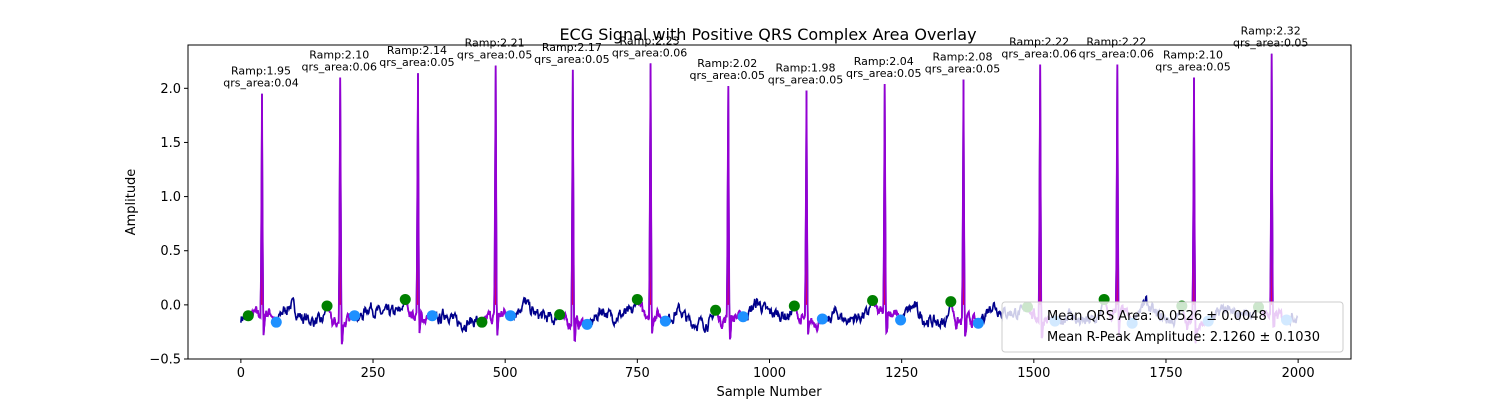 The width and height of the screenshot is (1500, 400). Describe the element at coordinates (373, 373) in the screenshot. I see `x-tick-label: 250` at that location.